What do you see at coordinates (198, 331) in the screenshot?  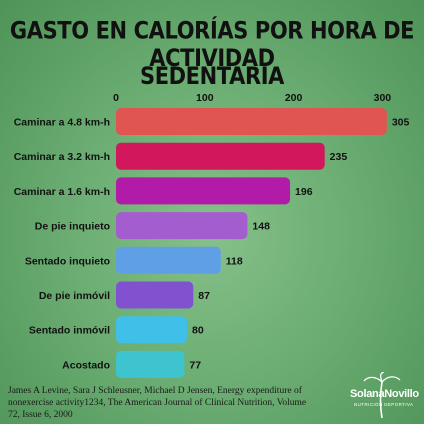 I see `data-label: 80` at bounding box center [198, 331].